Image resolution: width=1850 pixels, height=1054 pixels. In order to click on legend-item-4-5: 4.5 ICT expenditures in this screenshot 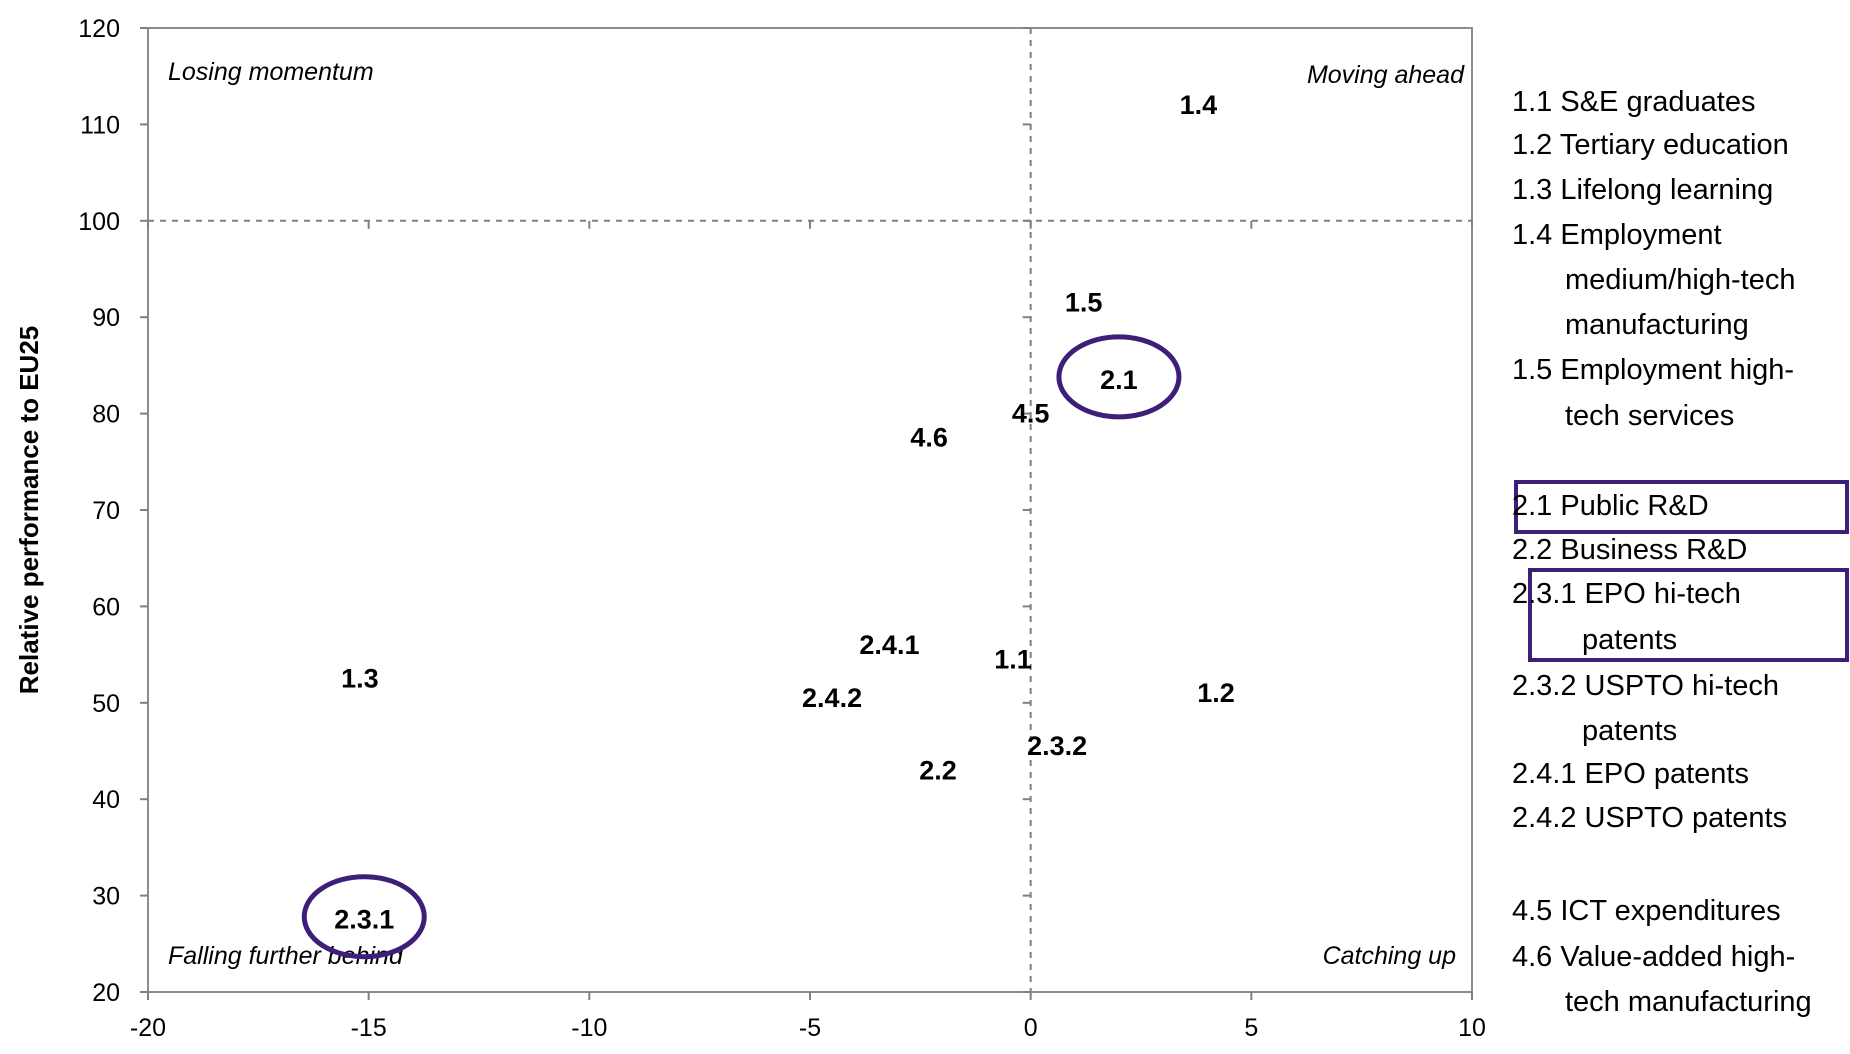, I will do `click(1646, 911)`.